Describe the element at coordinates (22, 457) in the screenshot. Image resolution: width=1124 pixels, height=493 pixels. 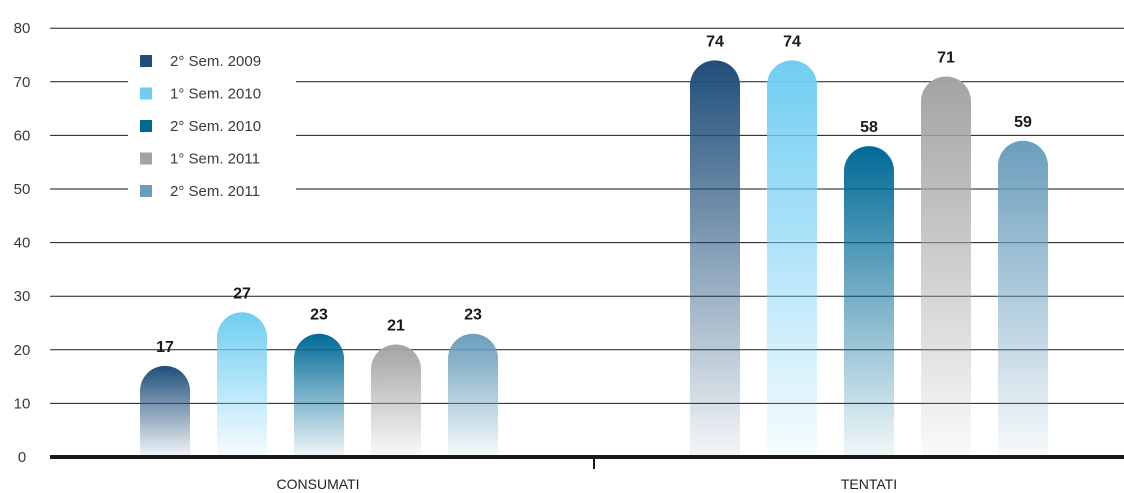
I see `y-tick-label: 0` at that location.